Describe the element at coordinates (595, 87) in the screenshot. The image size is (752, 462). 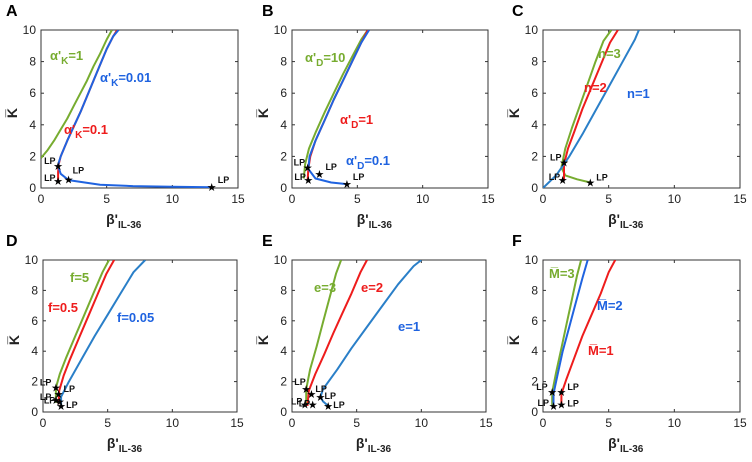
I see `curve-label: n=2` at that location.